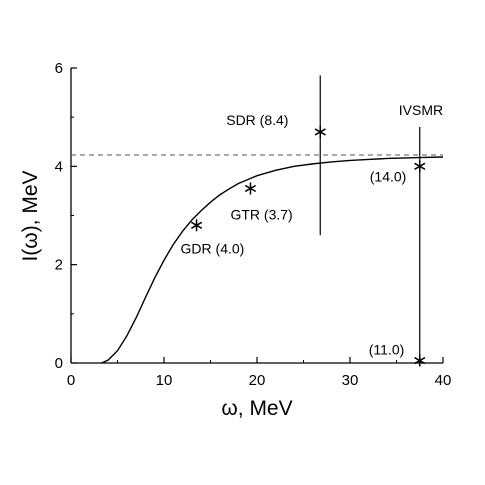 Image resolution: width=485 pixels, height=485 pixels. I want to click on x-ticks: 0 10 20 30 40, so click(259, 373).